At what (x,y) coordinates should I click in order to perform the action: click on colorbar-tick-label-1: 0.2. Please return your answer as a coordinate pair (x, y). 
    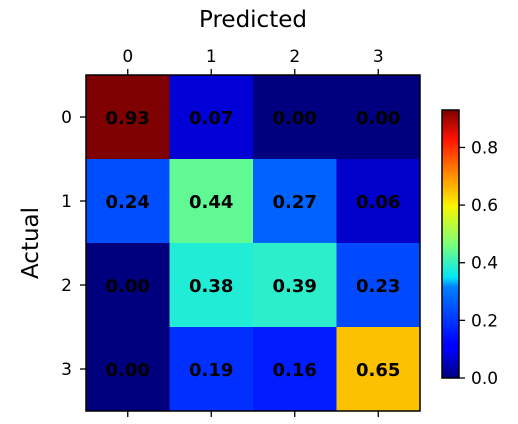
    Looking at the image, I should click on (484, 321).